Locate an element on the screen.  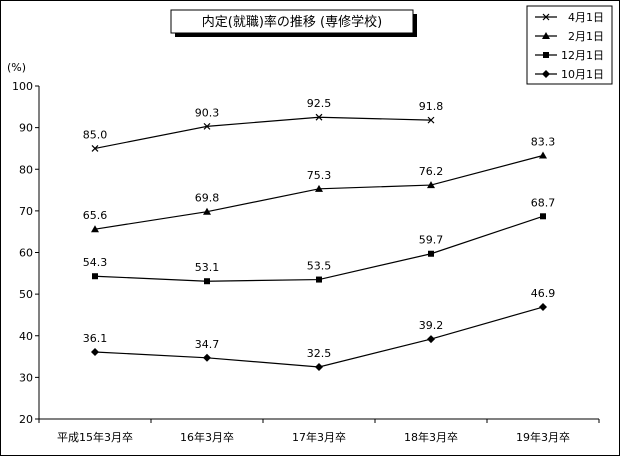
series-x: 85.0 90.3 92.5 91.8 is located at coordinates (263, 124).